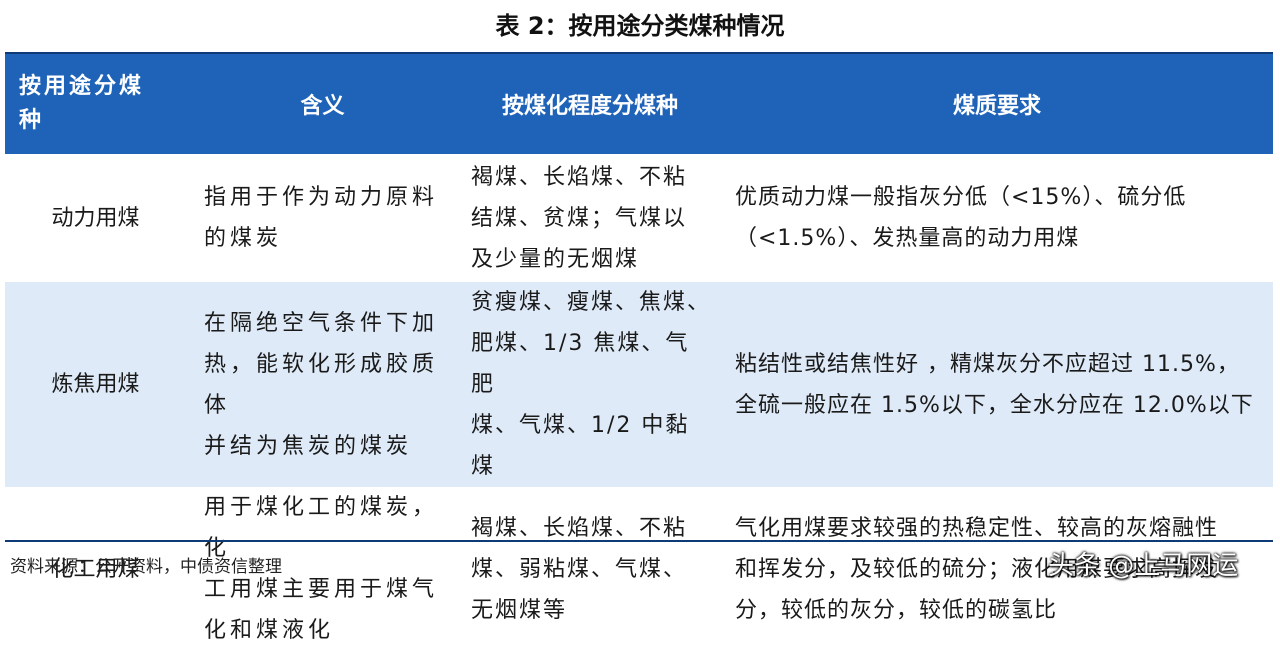 The height and width of the screenshot is (651, 1280). I want to click on row-coal-kinds: 褐煤、长焰煤、不粘 结煤、贫煤；气煤以 及少量的无烟煤, so click(590, 218).